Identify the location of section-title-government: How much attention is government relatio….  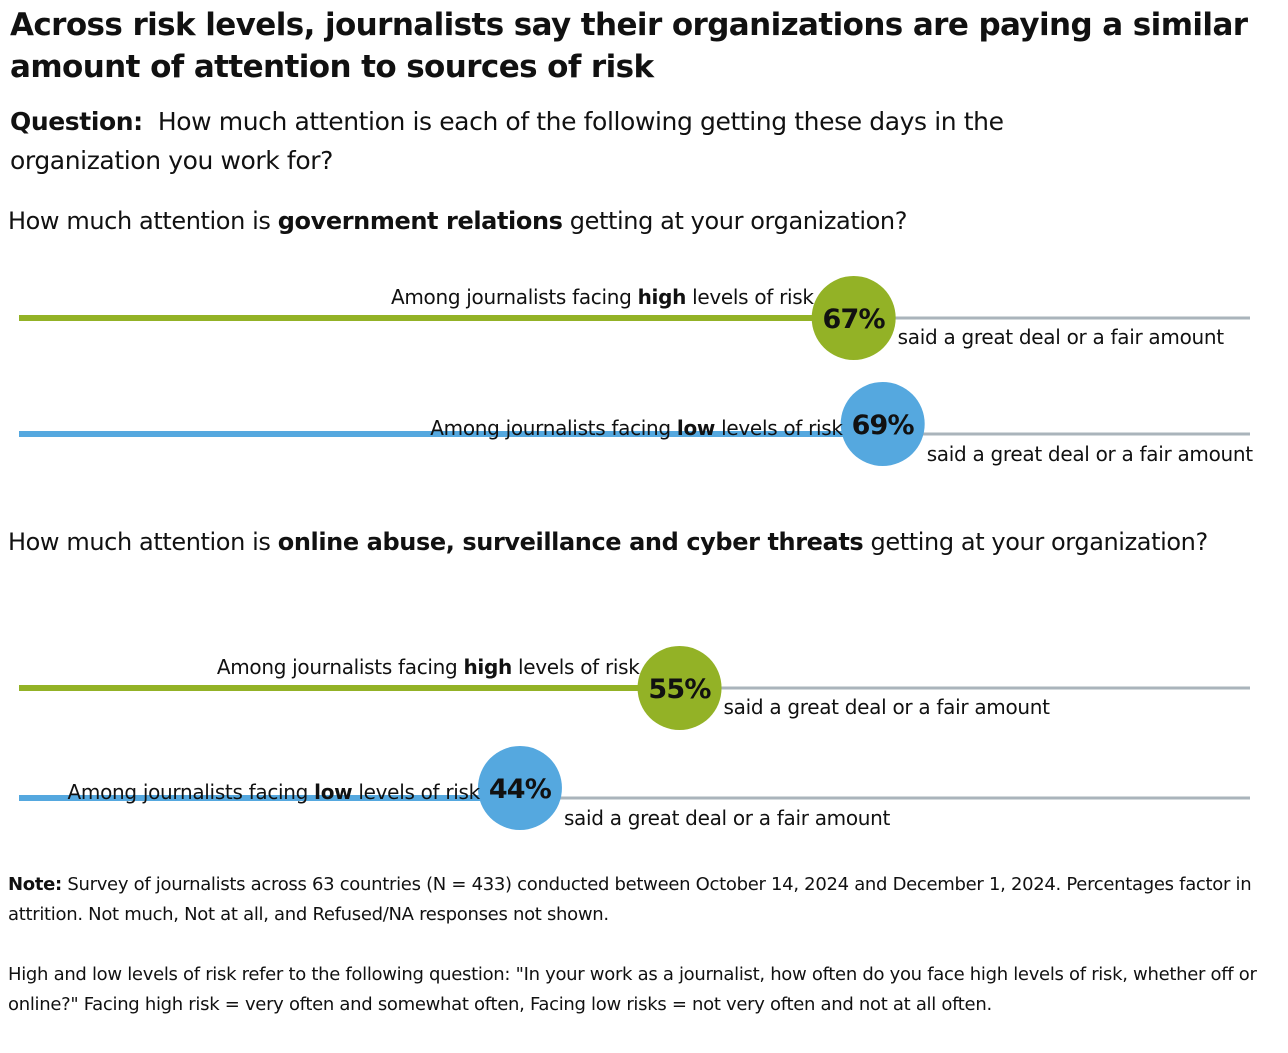
(457, 221).